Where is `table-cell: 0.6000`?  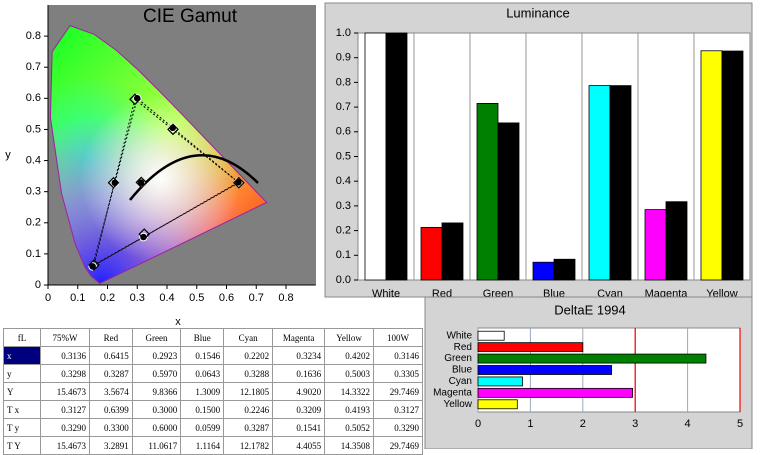 table-cell: 0.6000 is located at coordinates (156, 427).